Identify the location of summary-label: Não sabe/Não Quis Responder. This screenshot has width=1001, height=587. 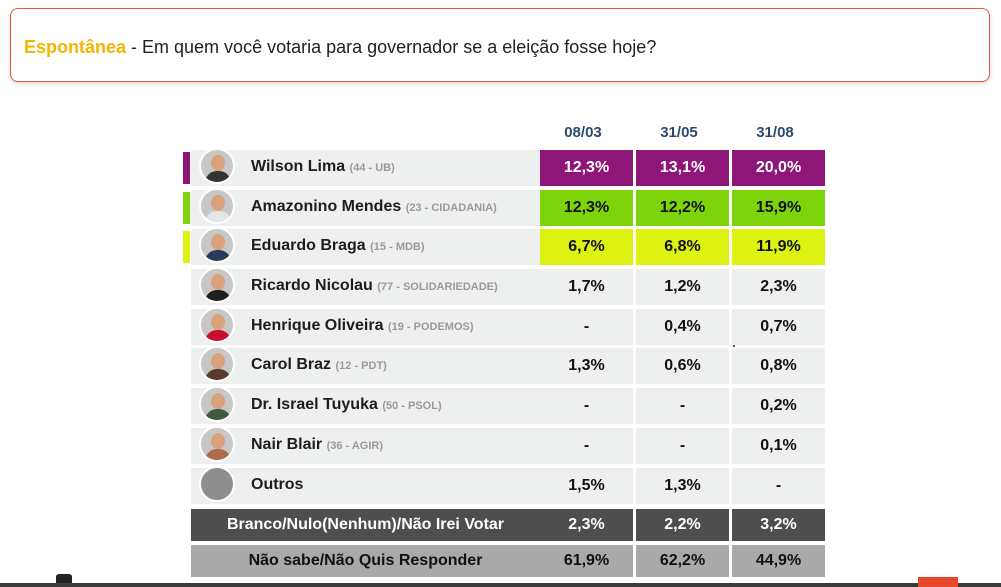
(365, 561).